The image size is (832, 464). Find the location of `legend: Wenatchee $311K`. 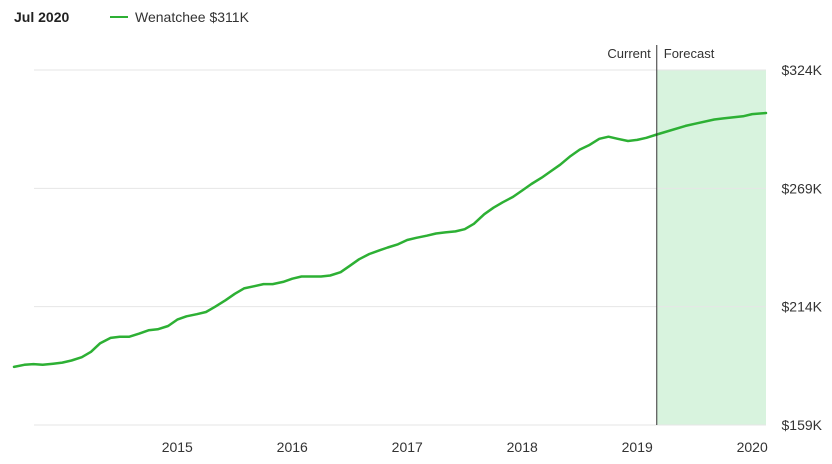

legend: Wenatchee $311K is located at coordinates (179, 17).